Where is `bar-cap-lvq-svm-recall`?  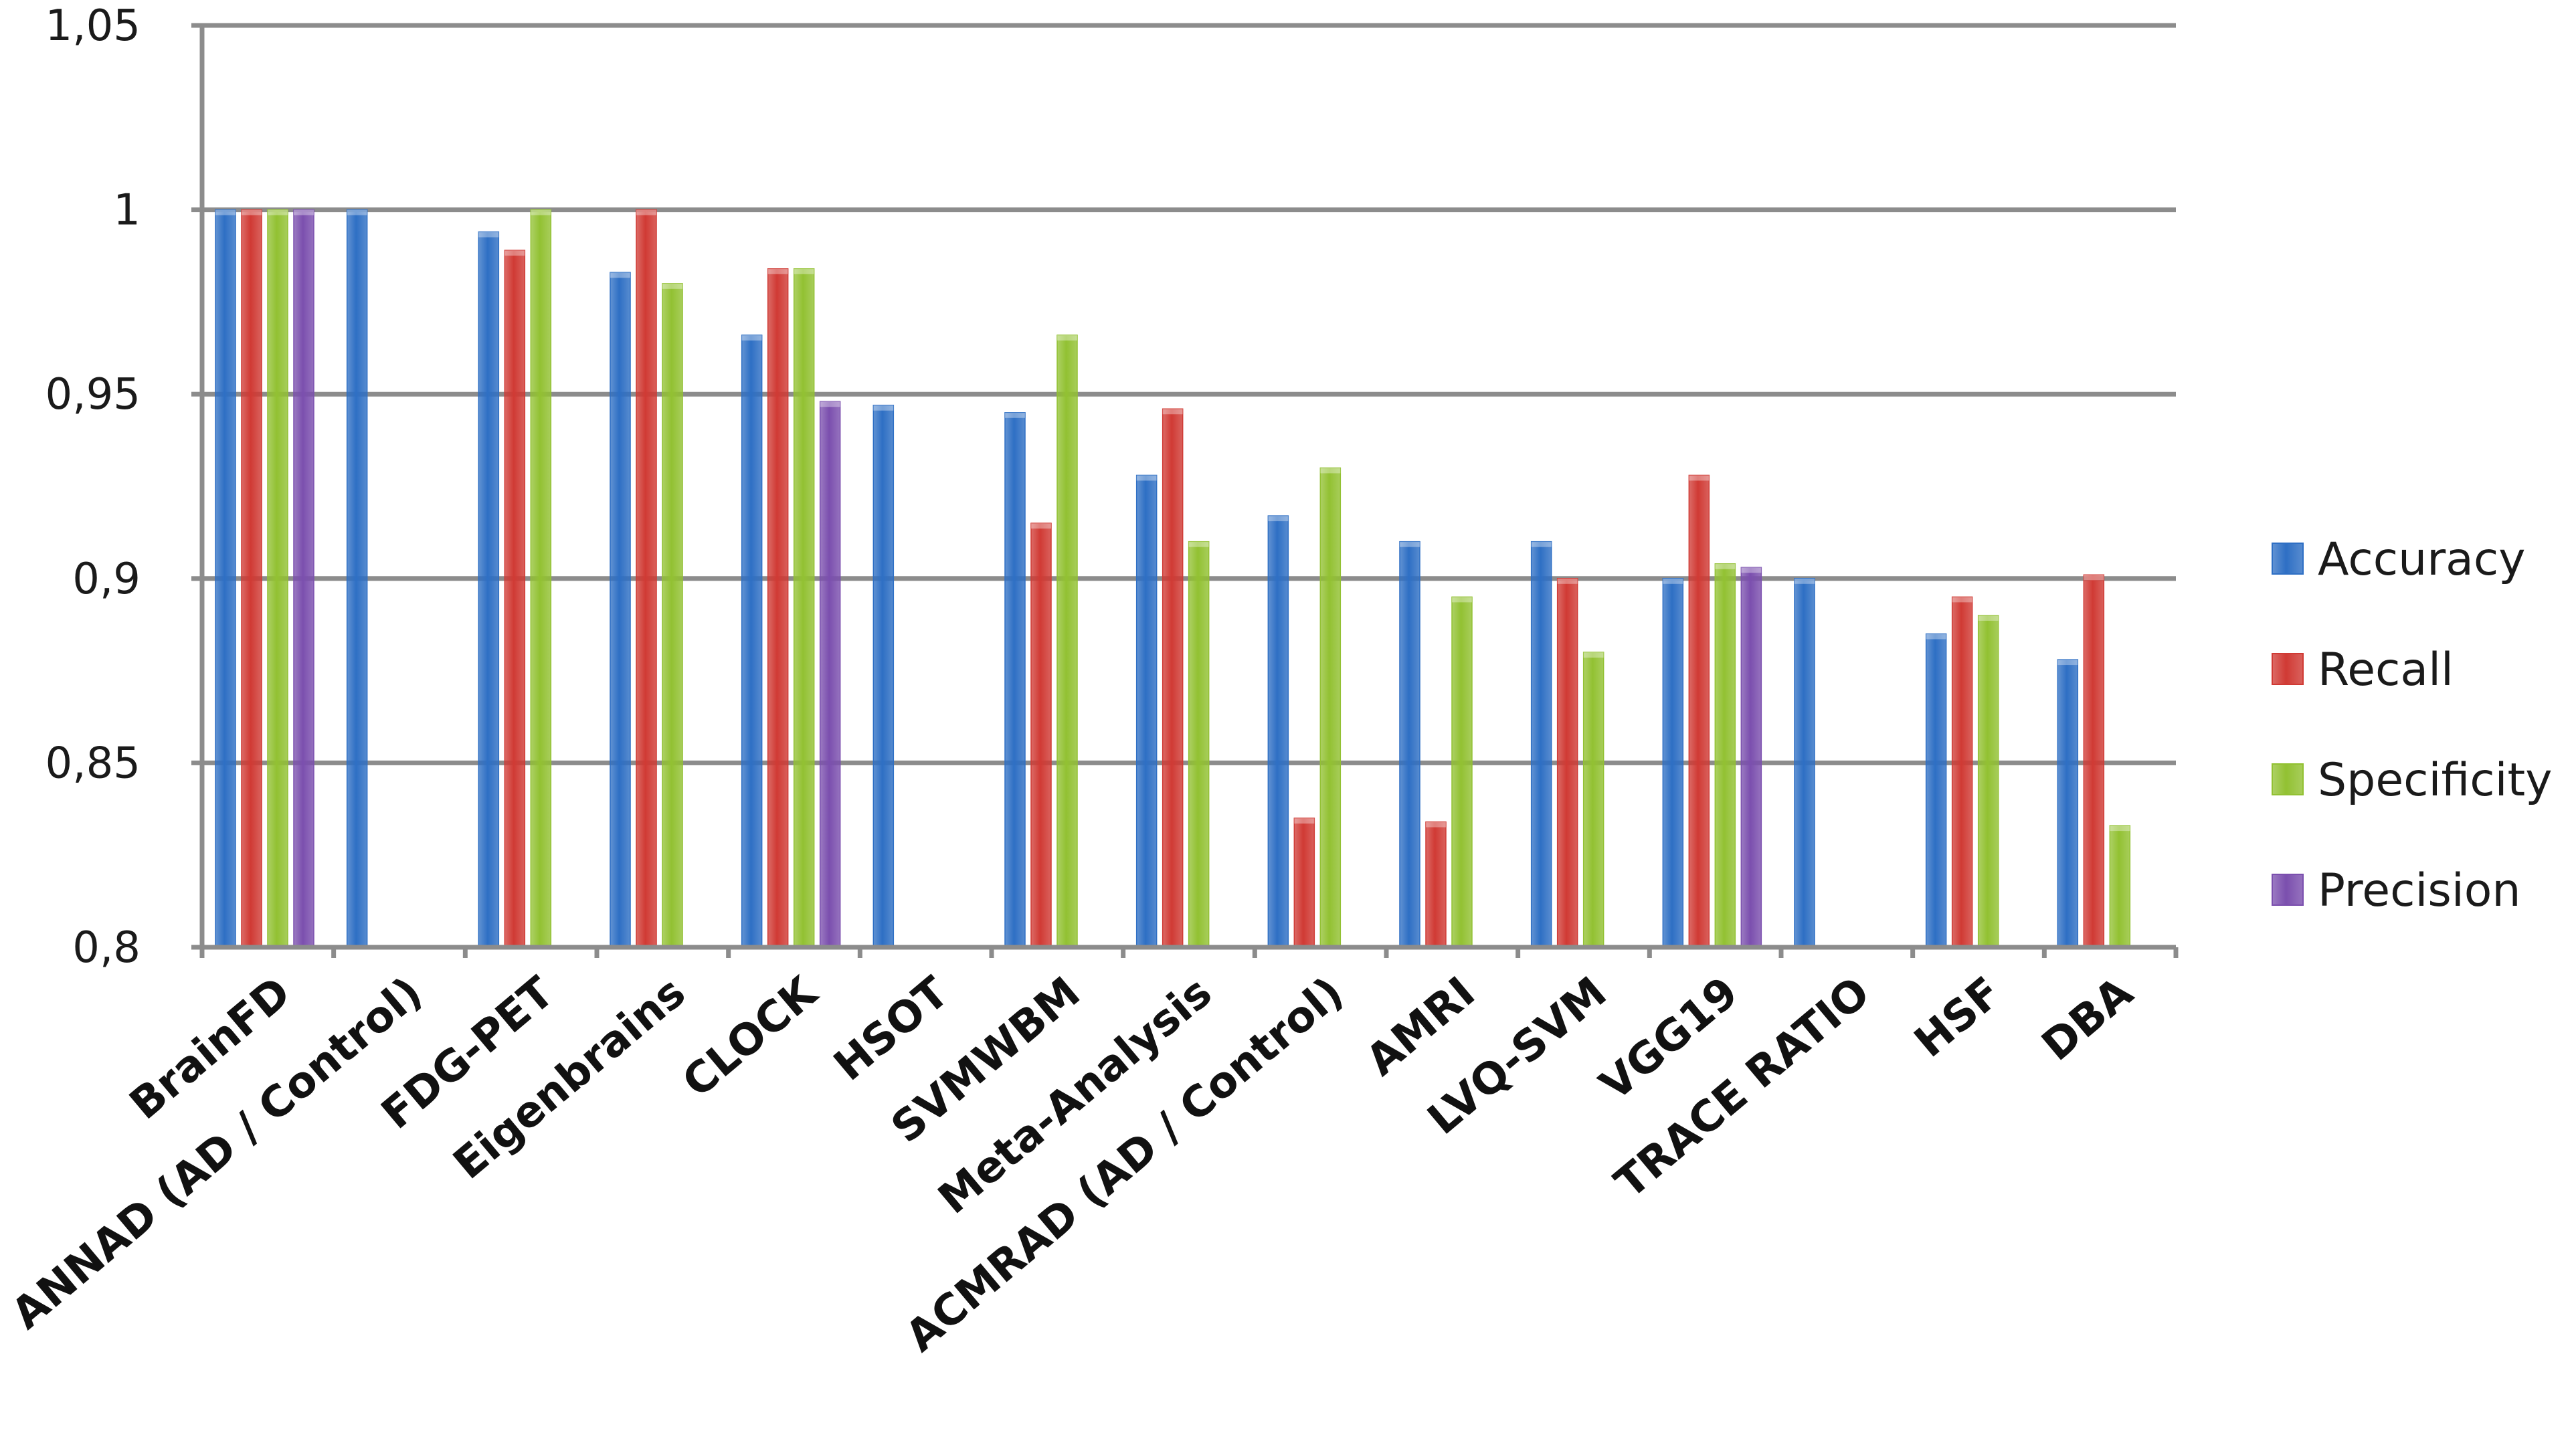
bar-cap-lvq-svm-recall is located at coordinates (1567, 581).